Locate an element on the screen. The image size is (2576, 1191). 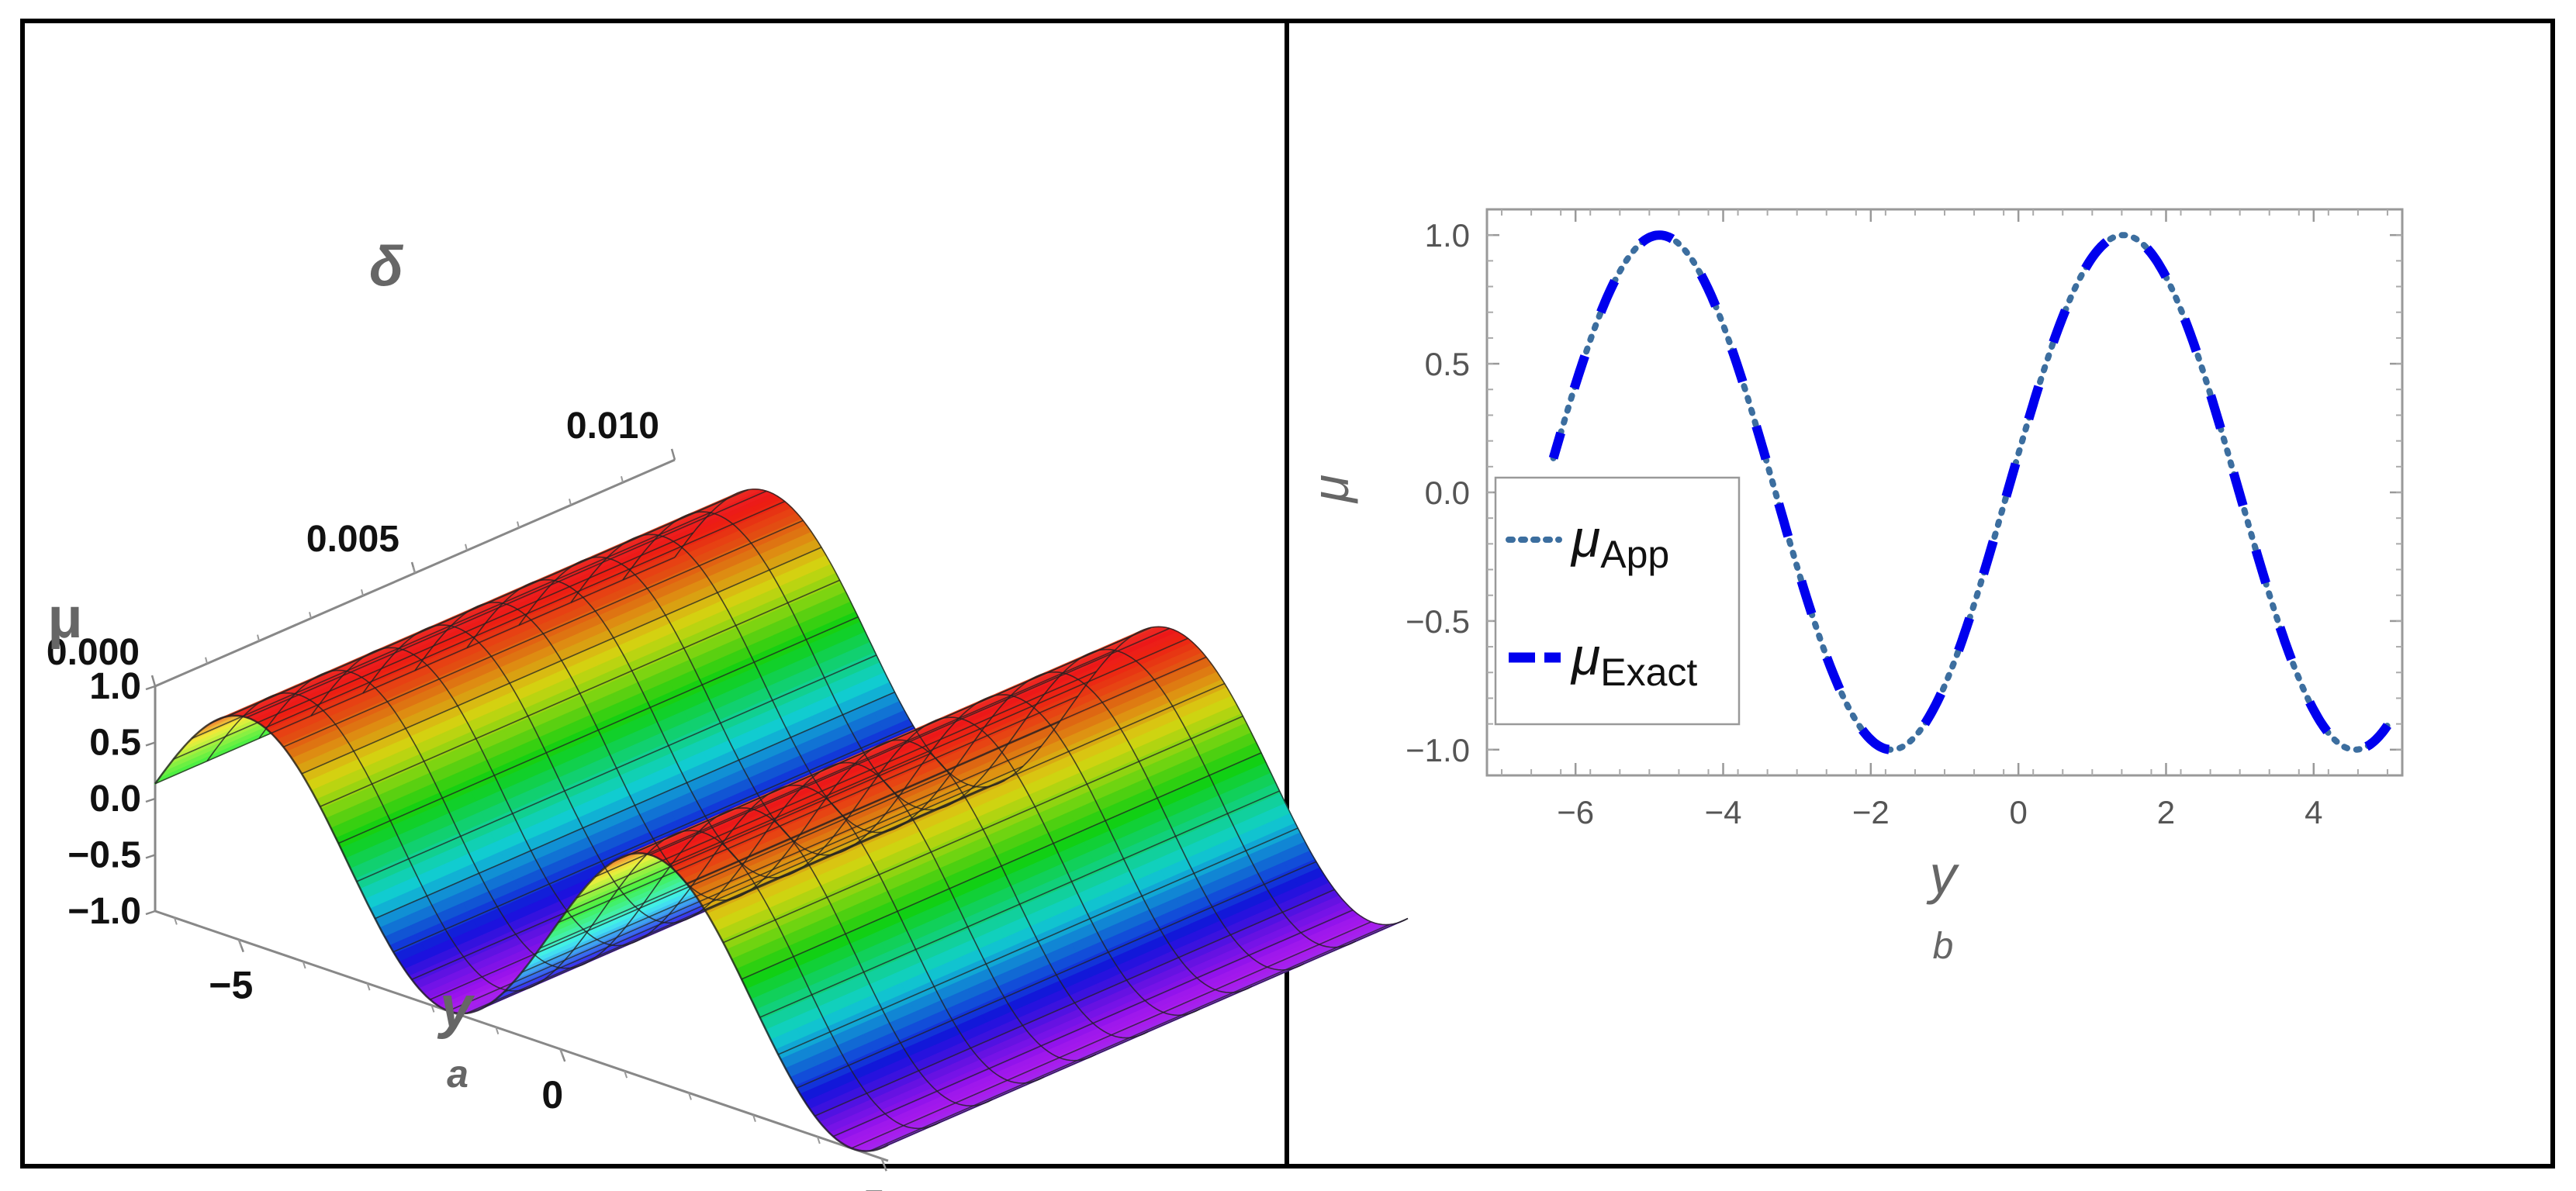
z-tick-label: −0.5 is located at coordinates (104, 855).